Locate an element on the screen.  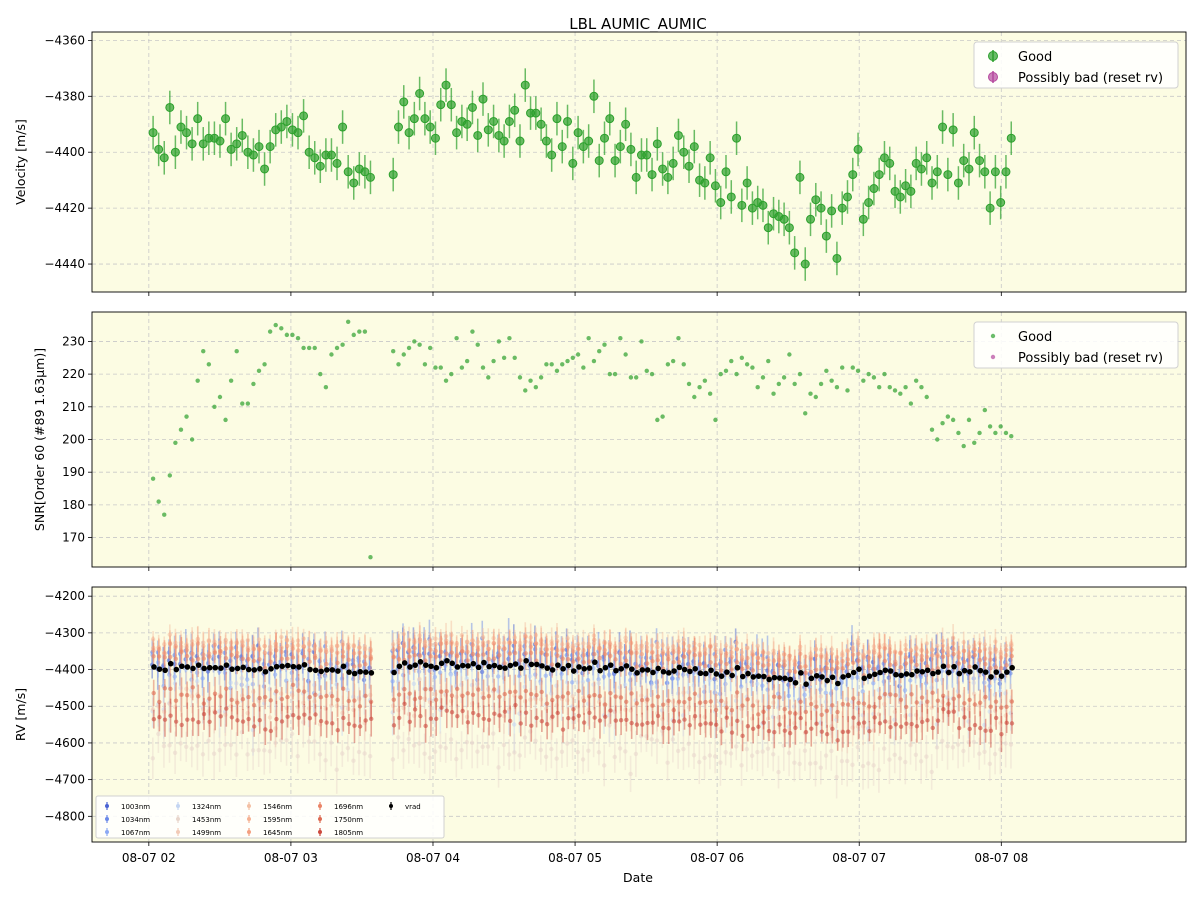
y-tick-label: −4420 is located at coordinates (64, 208).